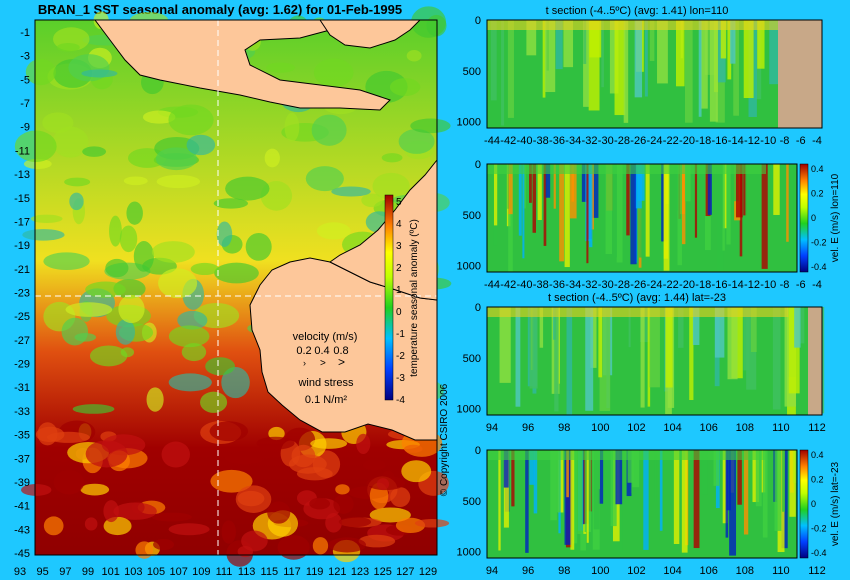 The image size is (850, 580). What do you see at coordinates (817, 169) in the screenshot?
I see `panel-colorbar-tick: 0.4` at bounding box center [817, 169].